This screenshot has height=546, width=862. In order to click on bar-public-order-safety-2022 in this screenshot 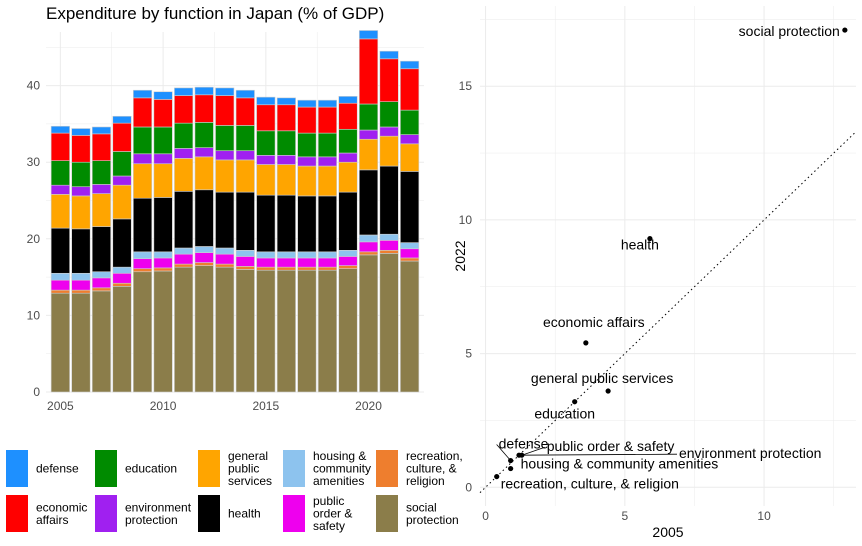, I will do `click(410, 253)`.